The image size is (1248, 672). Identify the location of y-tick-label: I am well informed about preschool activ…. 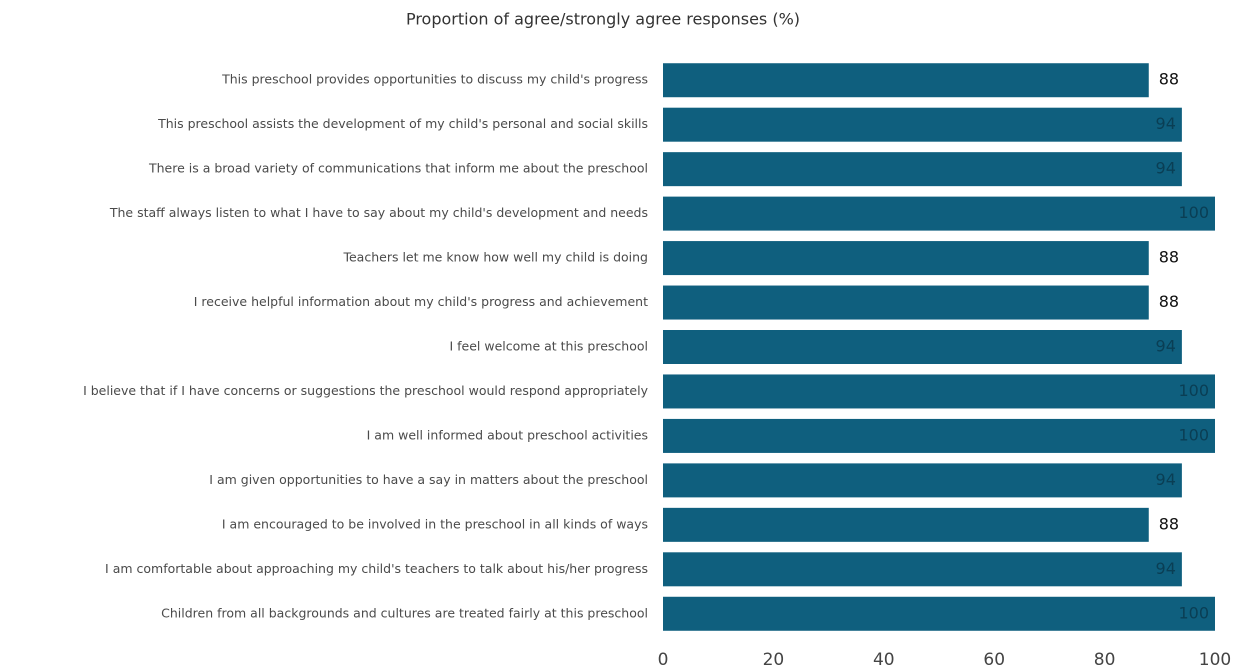
(507, 434).